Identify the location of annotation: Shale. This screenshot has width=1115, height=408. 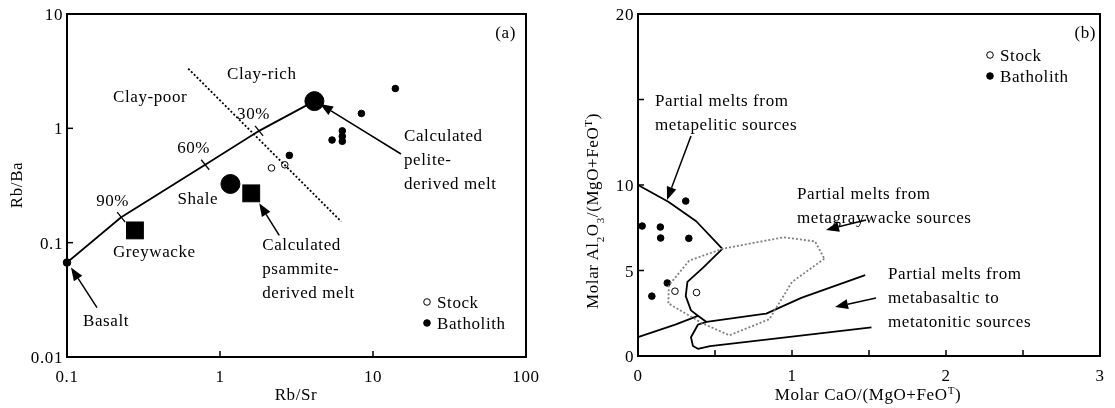
(198, 198).